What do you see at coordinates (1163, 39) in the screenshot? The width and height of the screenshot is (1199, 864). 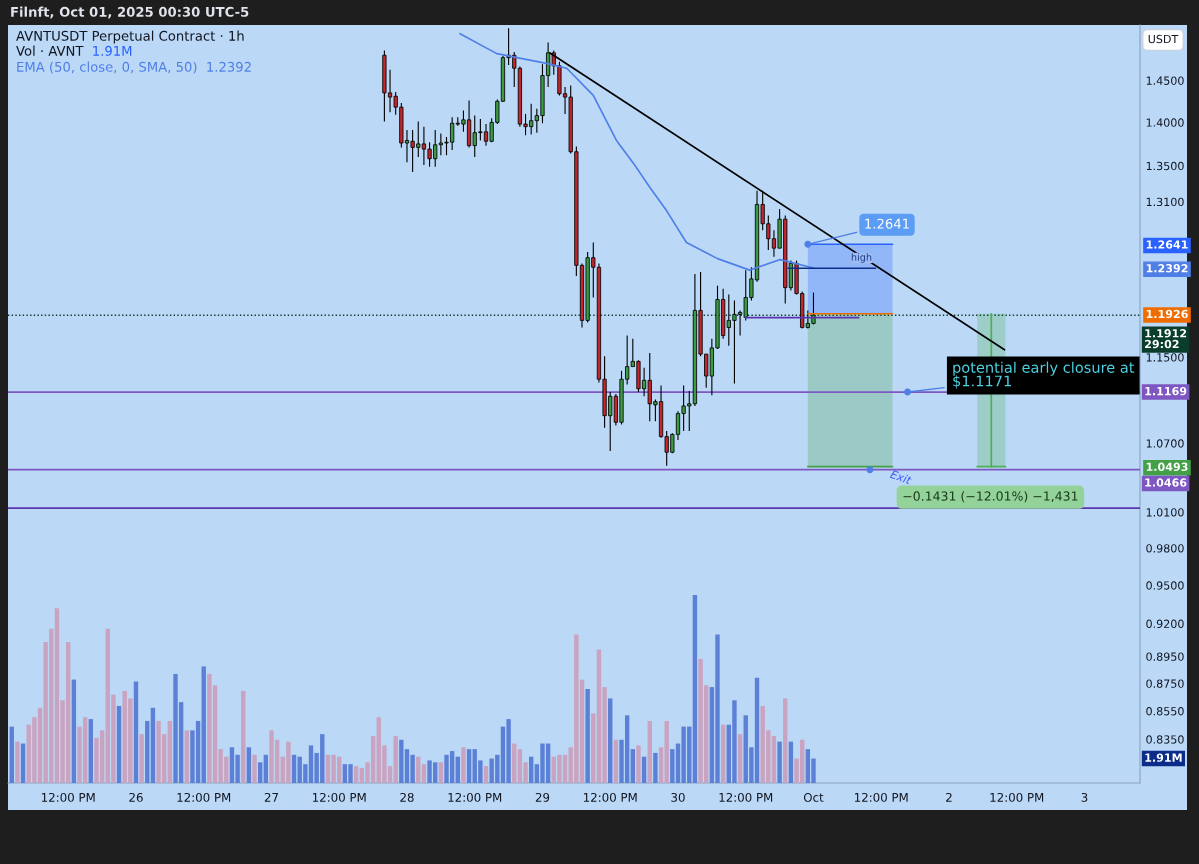 I see `y-axis-title: USDT` at bounding box center [1163, 39].